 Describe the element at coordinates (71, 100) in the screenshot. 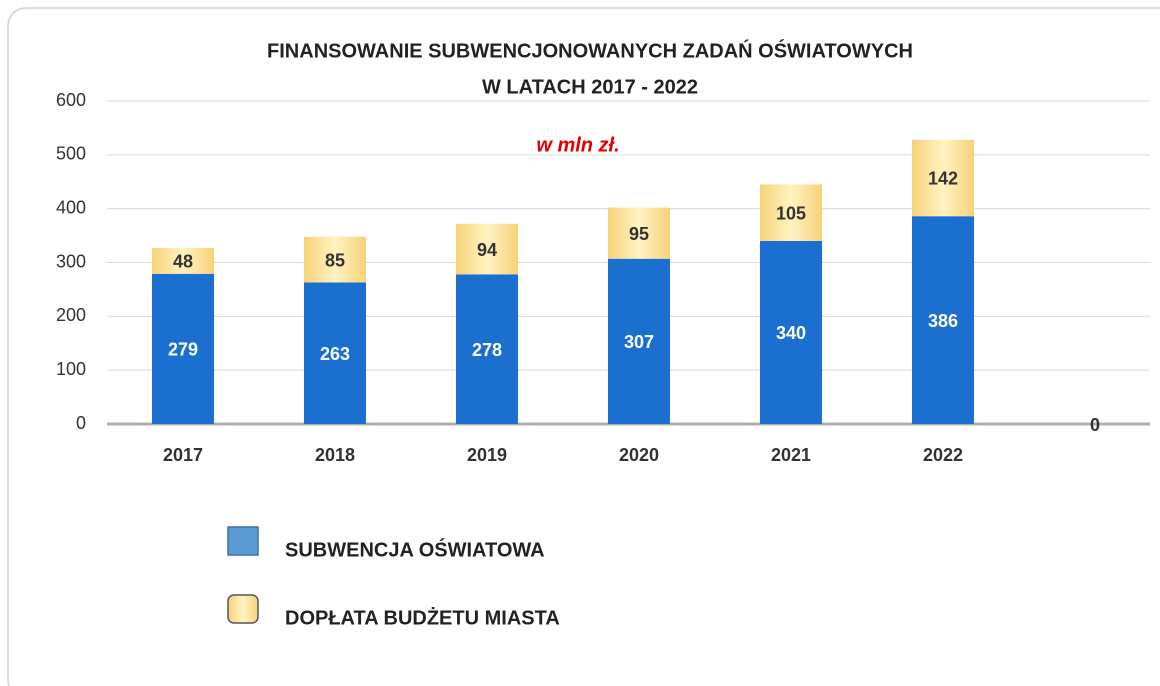

I see `y-tick-label: 600` at that location.